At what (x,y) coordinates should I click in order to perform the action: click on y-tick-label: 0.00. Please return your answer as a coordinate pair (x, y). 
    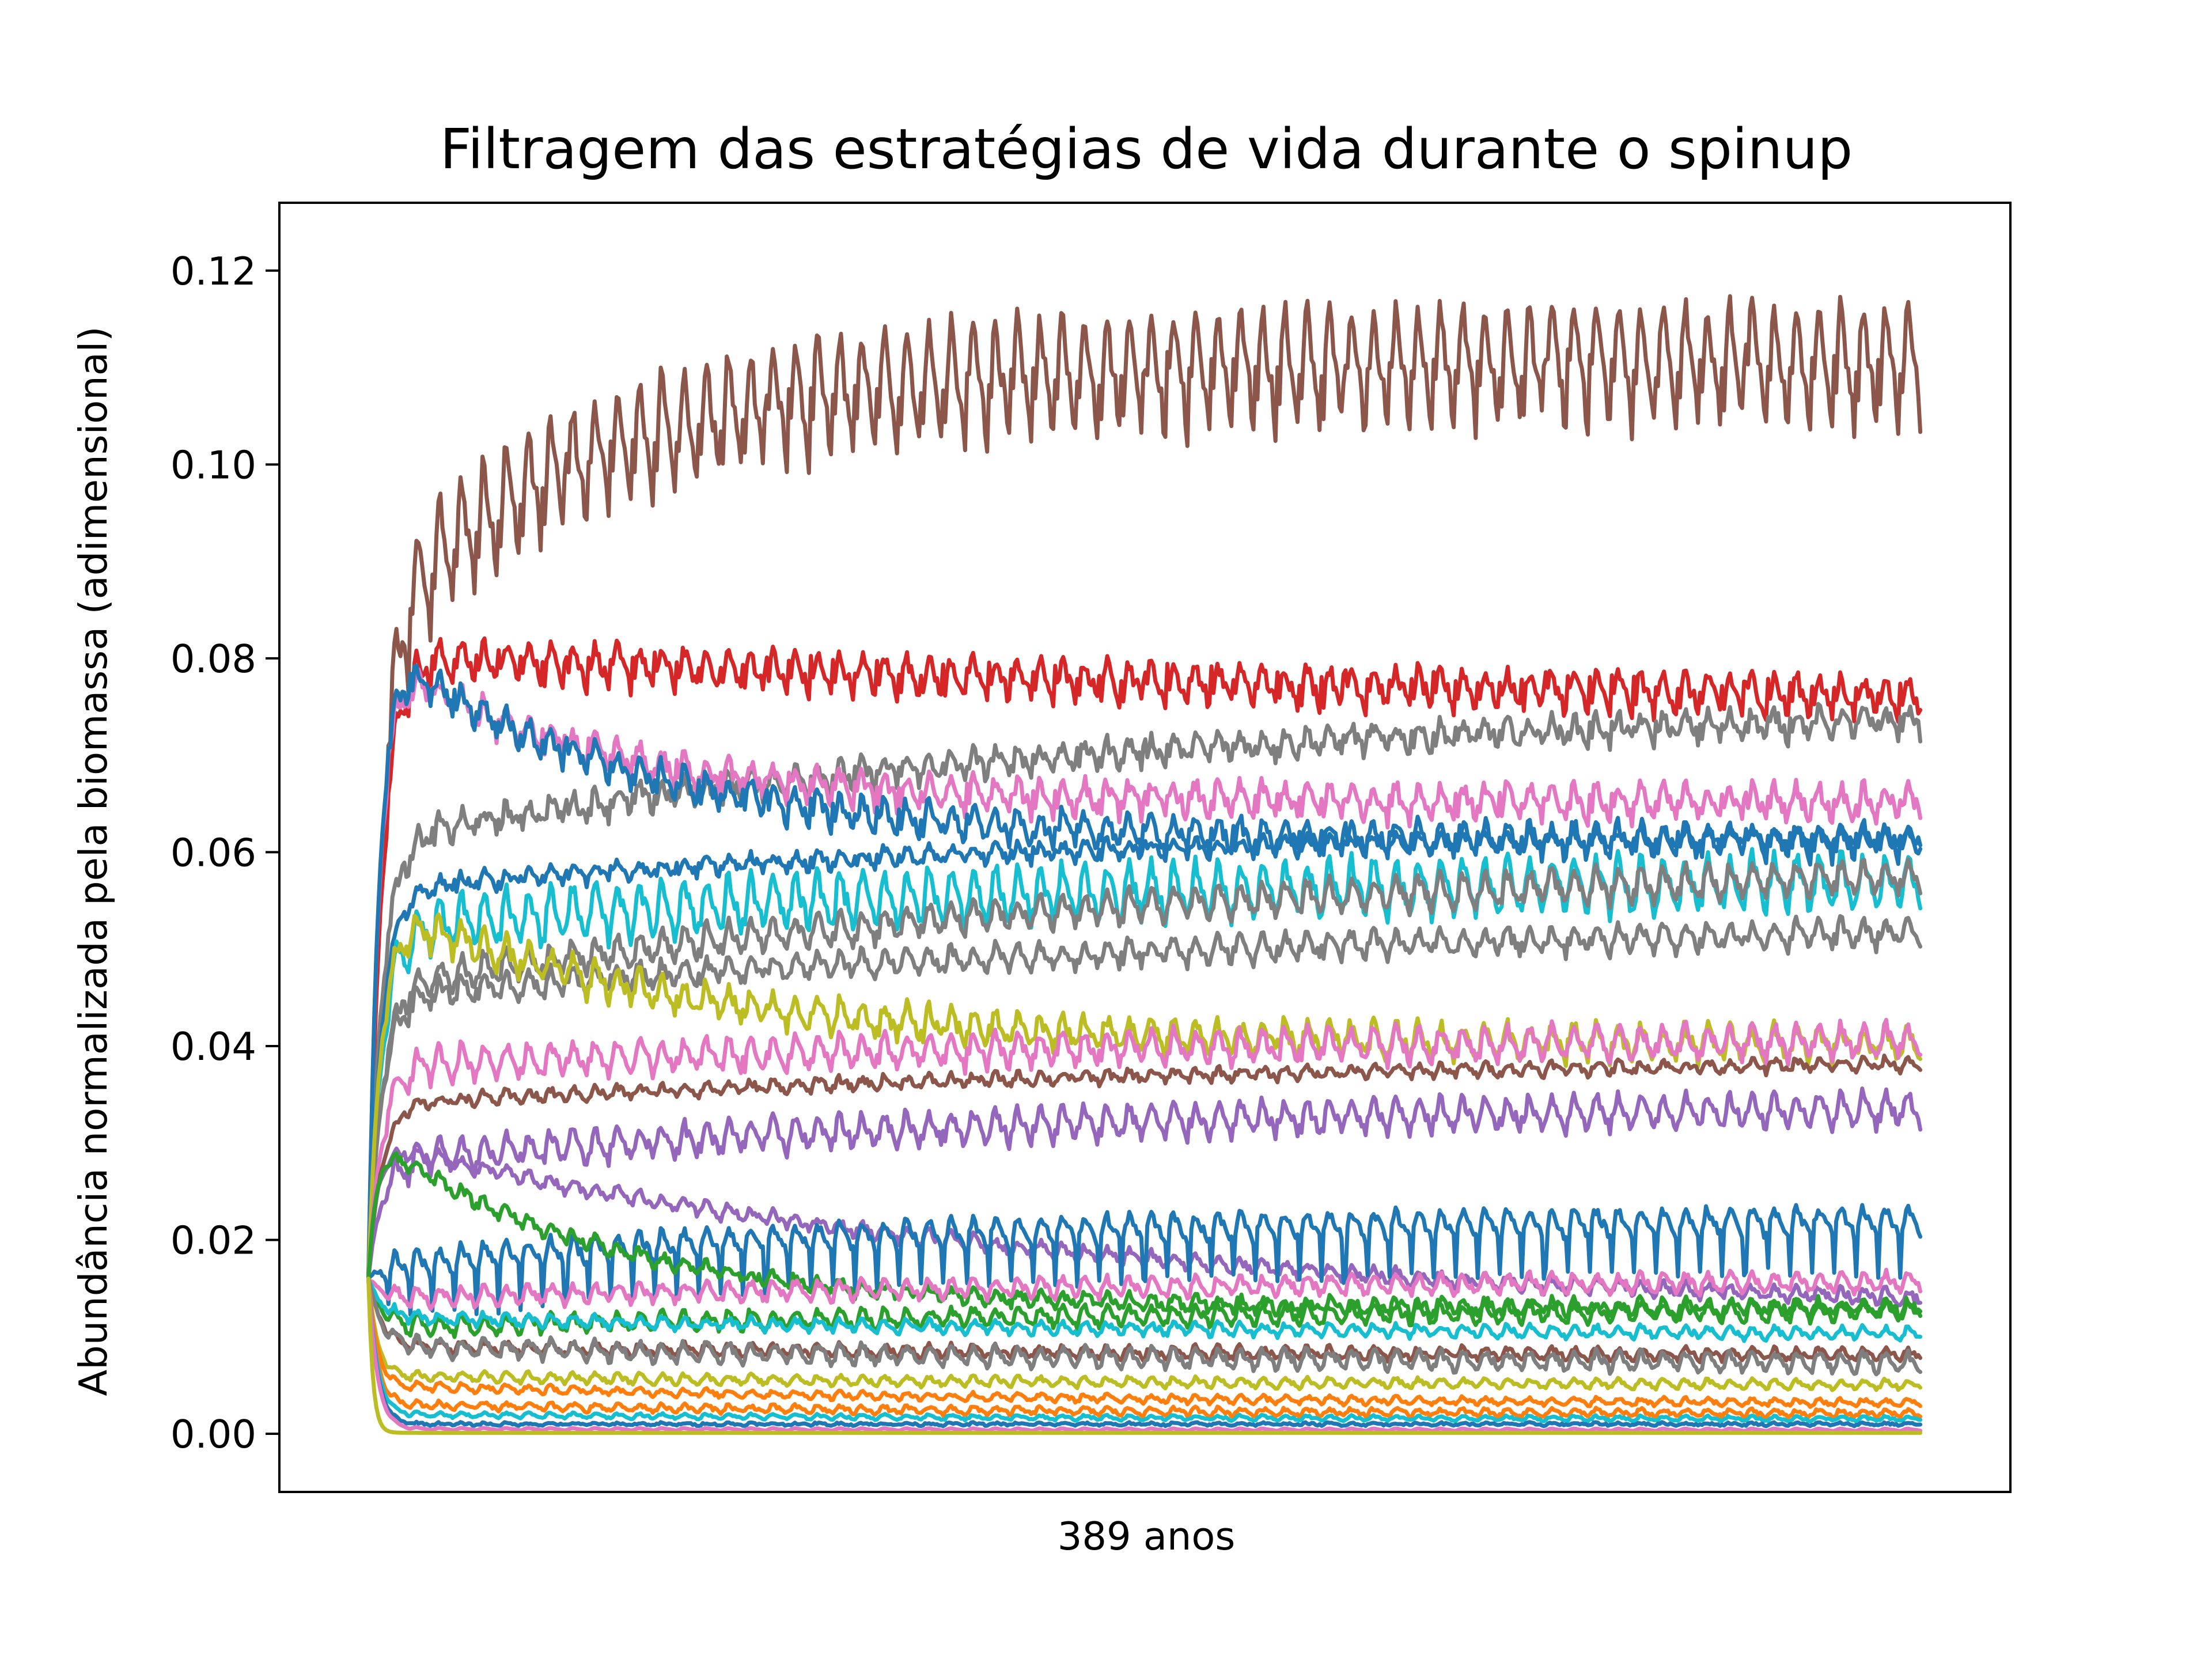
    Looking at the image, I should click on (213, 1434).